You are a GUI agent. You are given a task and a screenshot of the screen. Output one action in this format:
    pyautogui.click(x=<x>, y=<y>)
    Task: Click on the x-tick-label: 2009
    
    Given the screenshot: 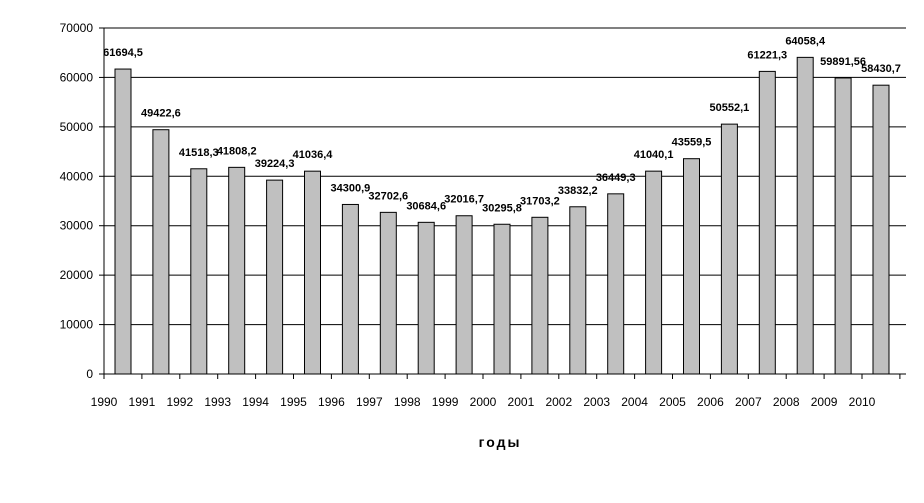 What is the action you would take?
    pyautogui.click(x=824, y=402)
    